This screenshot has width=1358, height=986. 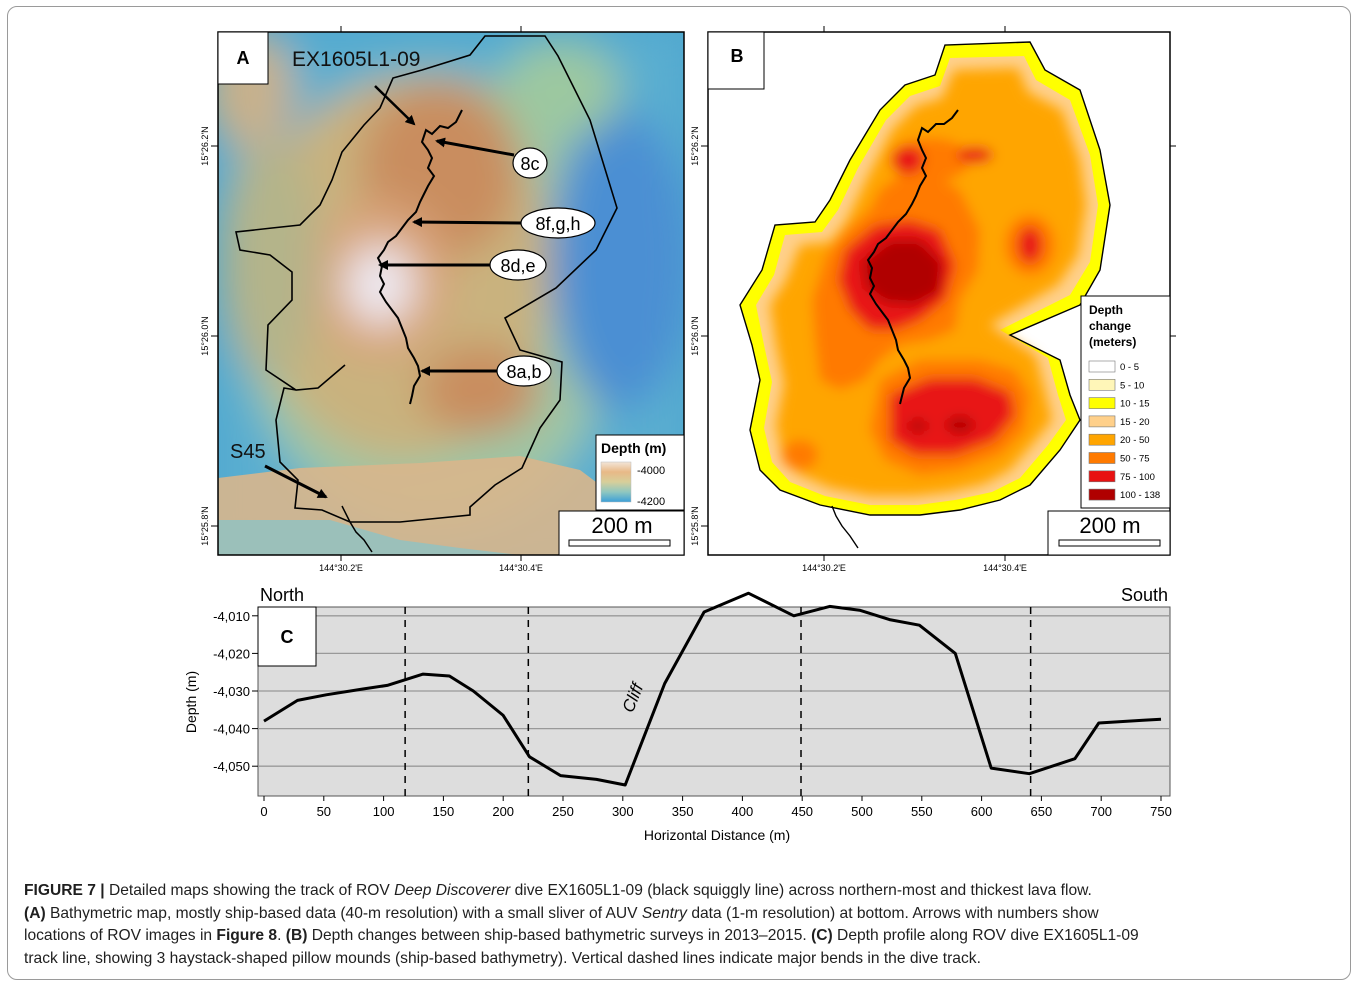 What do you see at coordinates (1135, 422) in the screenshot?
I see `legend-label: 15 - 20` at bounding box center [1135, 422].